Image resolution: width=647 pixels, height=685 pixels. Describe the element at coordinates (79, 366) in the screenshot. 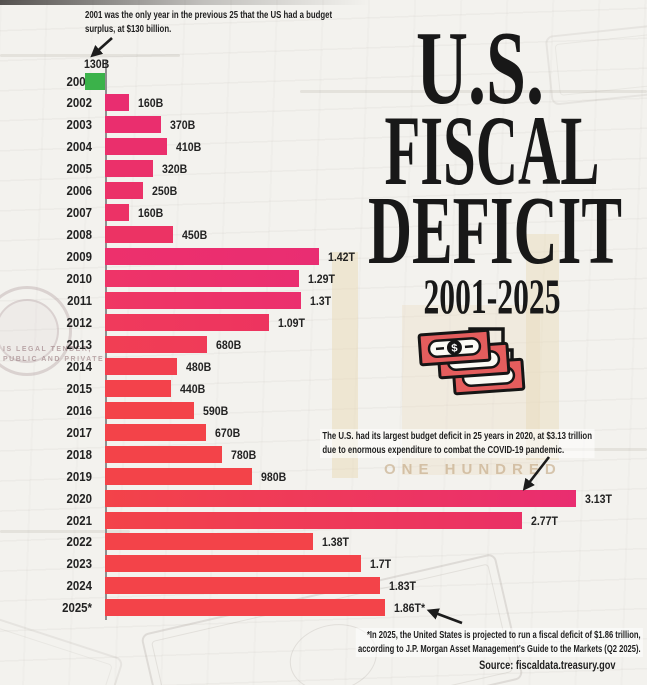

I see `year-label: 2014` at that location.